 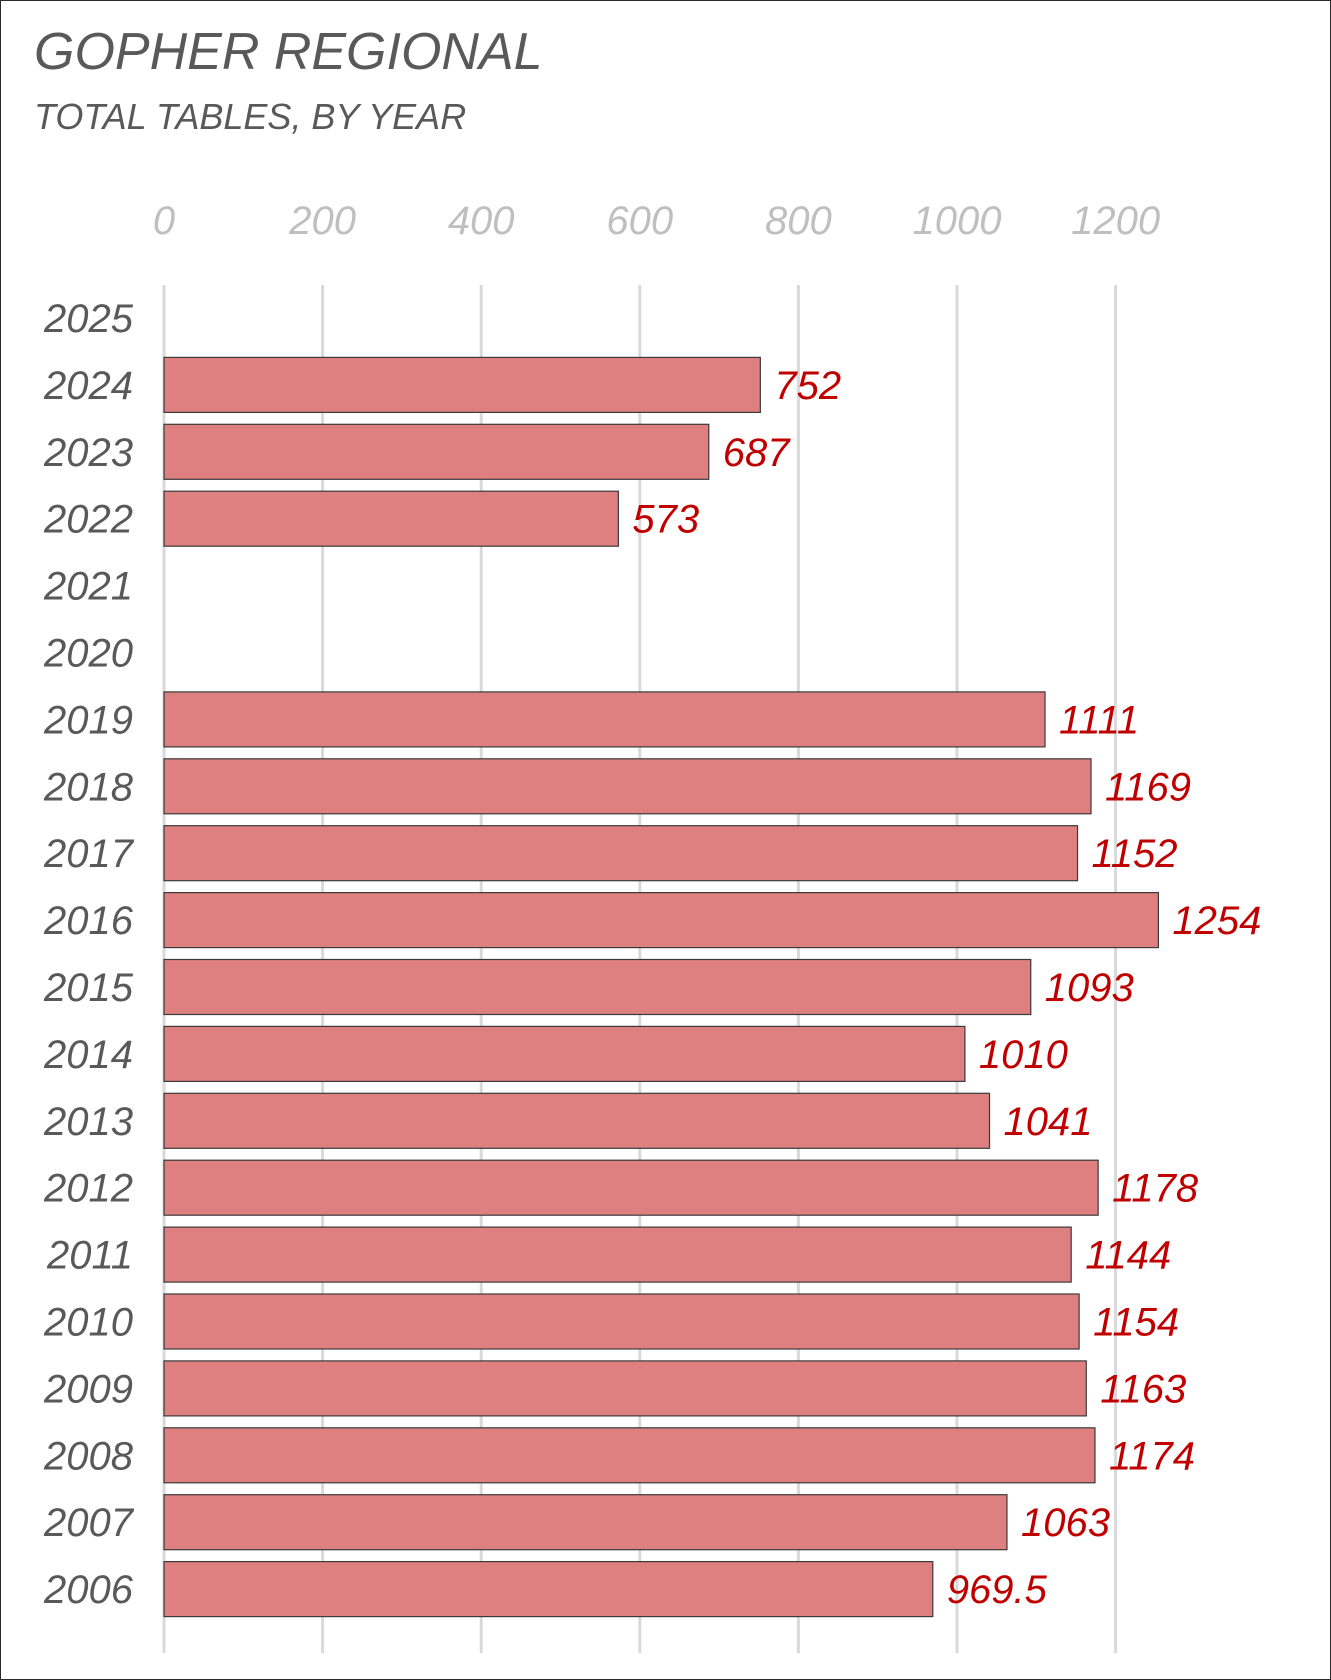 What do you see at coordinates (1216, 921) in the screenshot?
I see `data-label-2016: 1254` at bounding box center [1216, 921].